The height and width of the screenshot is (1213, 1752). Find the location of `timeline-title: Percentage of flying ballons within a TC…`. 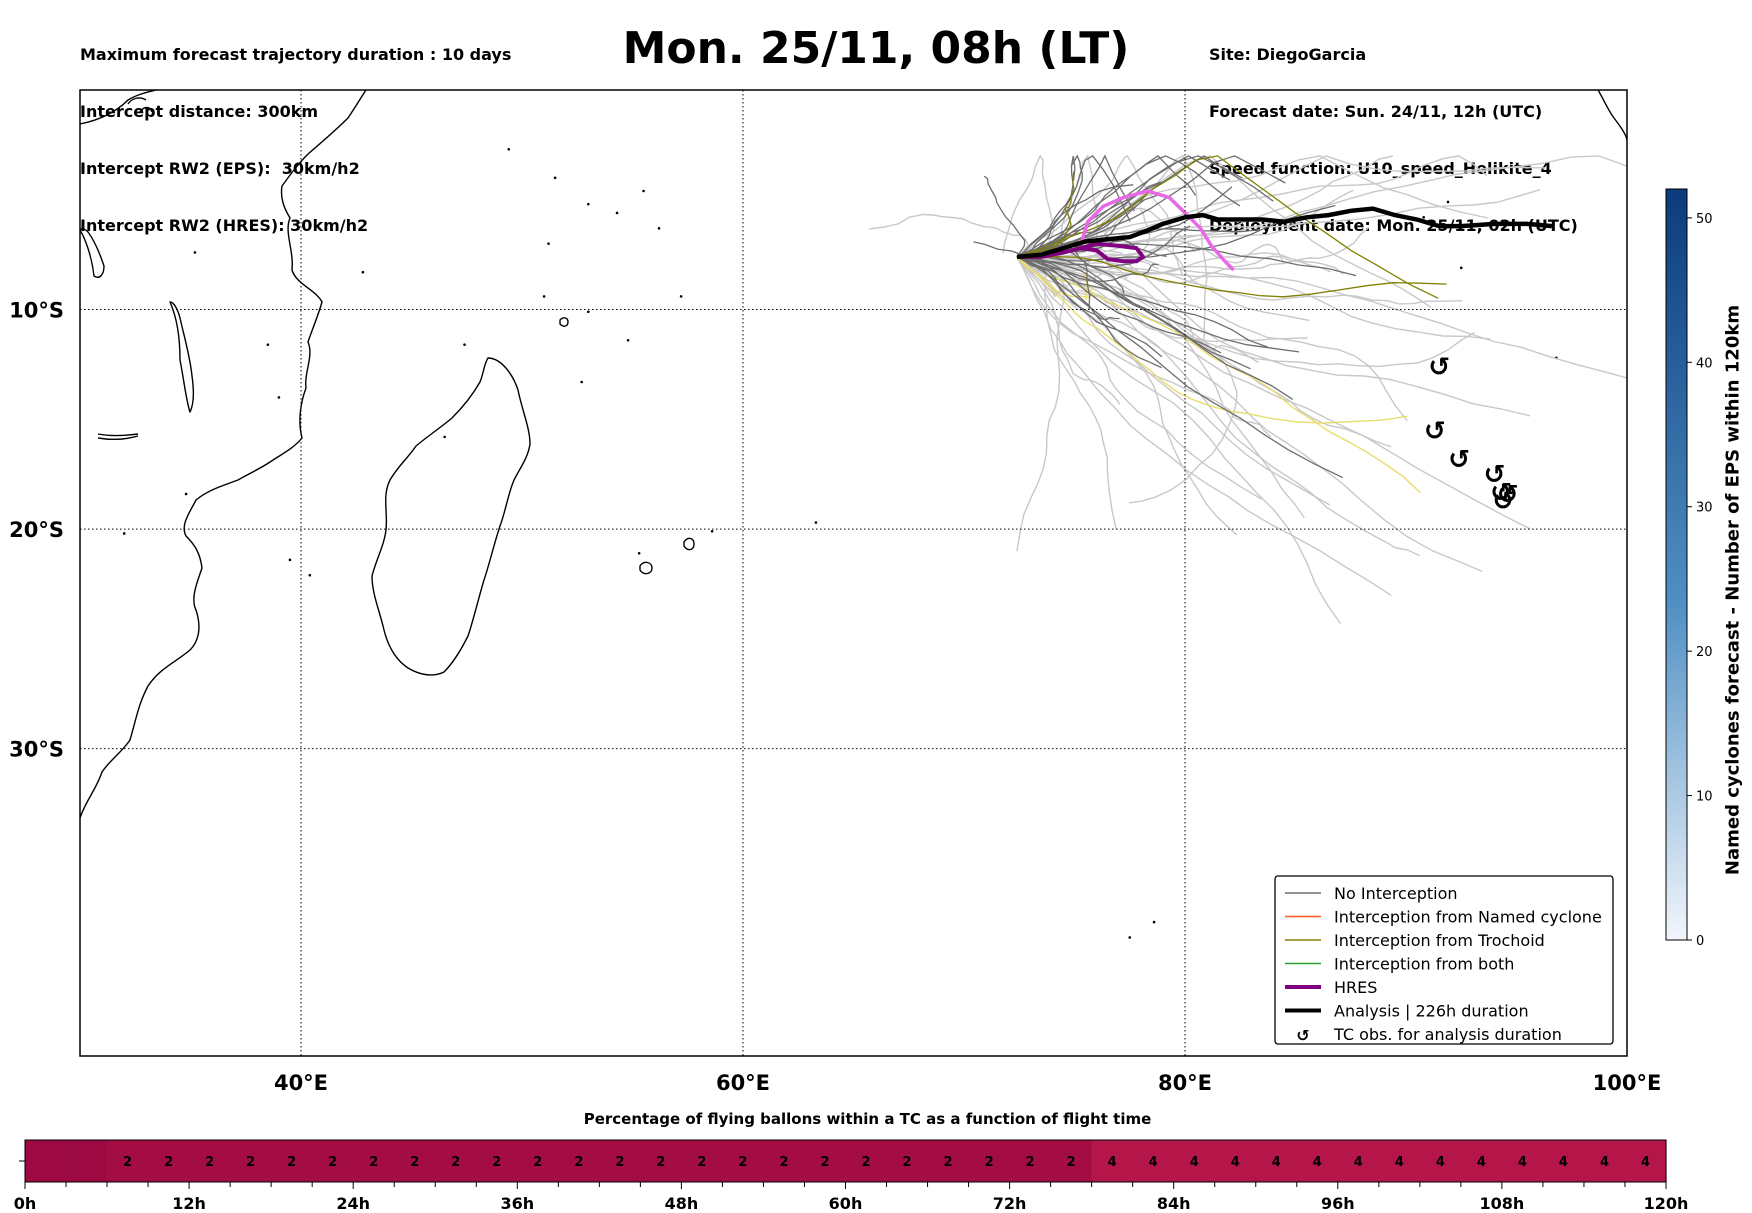

timeline-title: Percentage of flying ballons within a TC… is located at coordinates (867, 1119).